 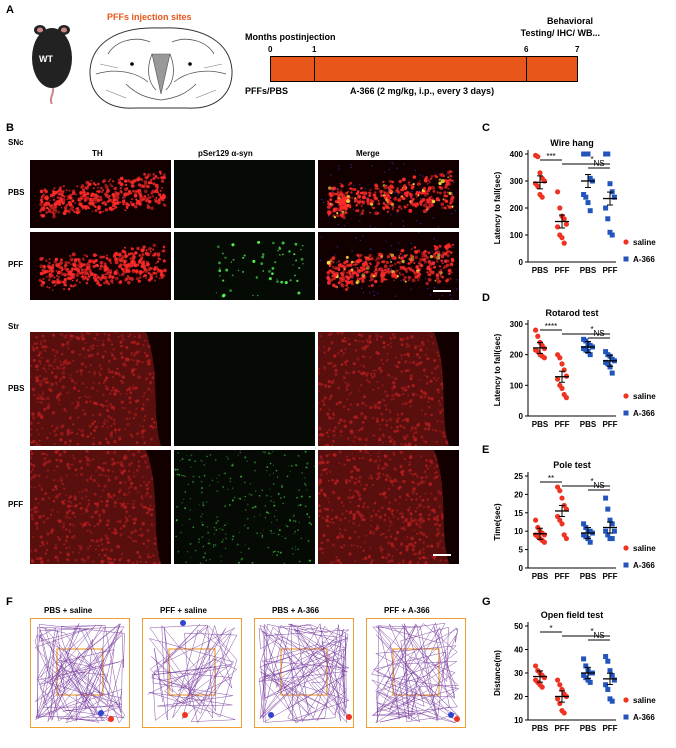 I want to click on y-axis-label: Time(sec), so click(x=497, y=522).